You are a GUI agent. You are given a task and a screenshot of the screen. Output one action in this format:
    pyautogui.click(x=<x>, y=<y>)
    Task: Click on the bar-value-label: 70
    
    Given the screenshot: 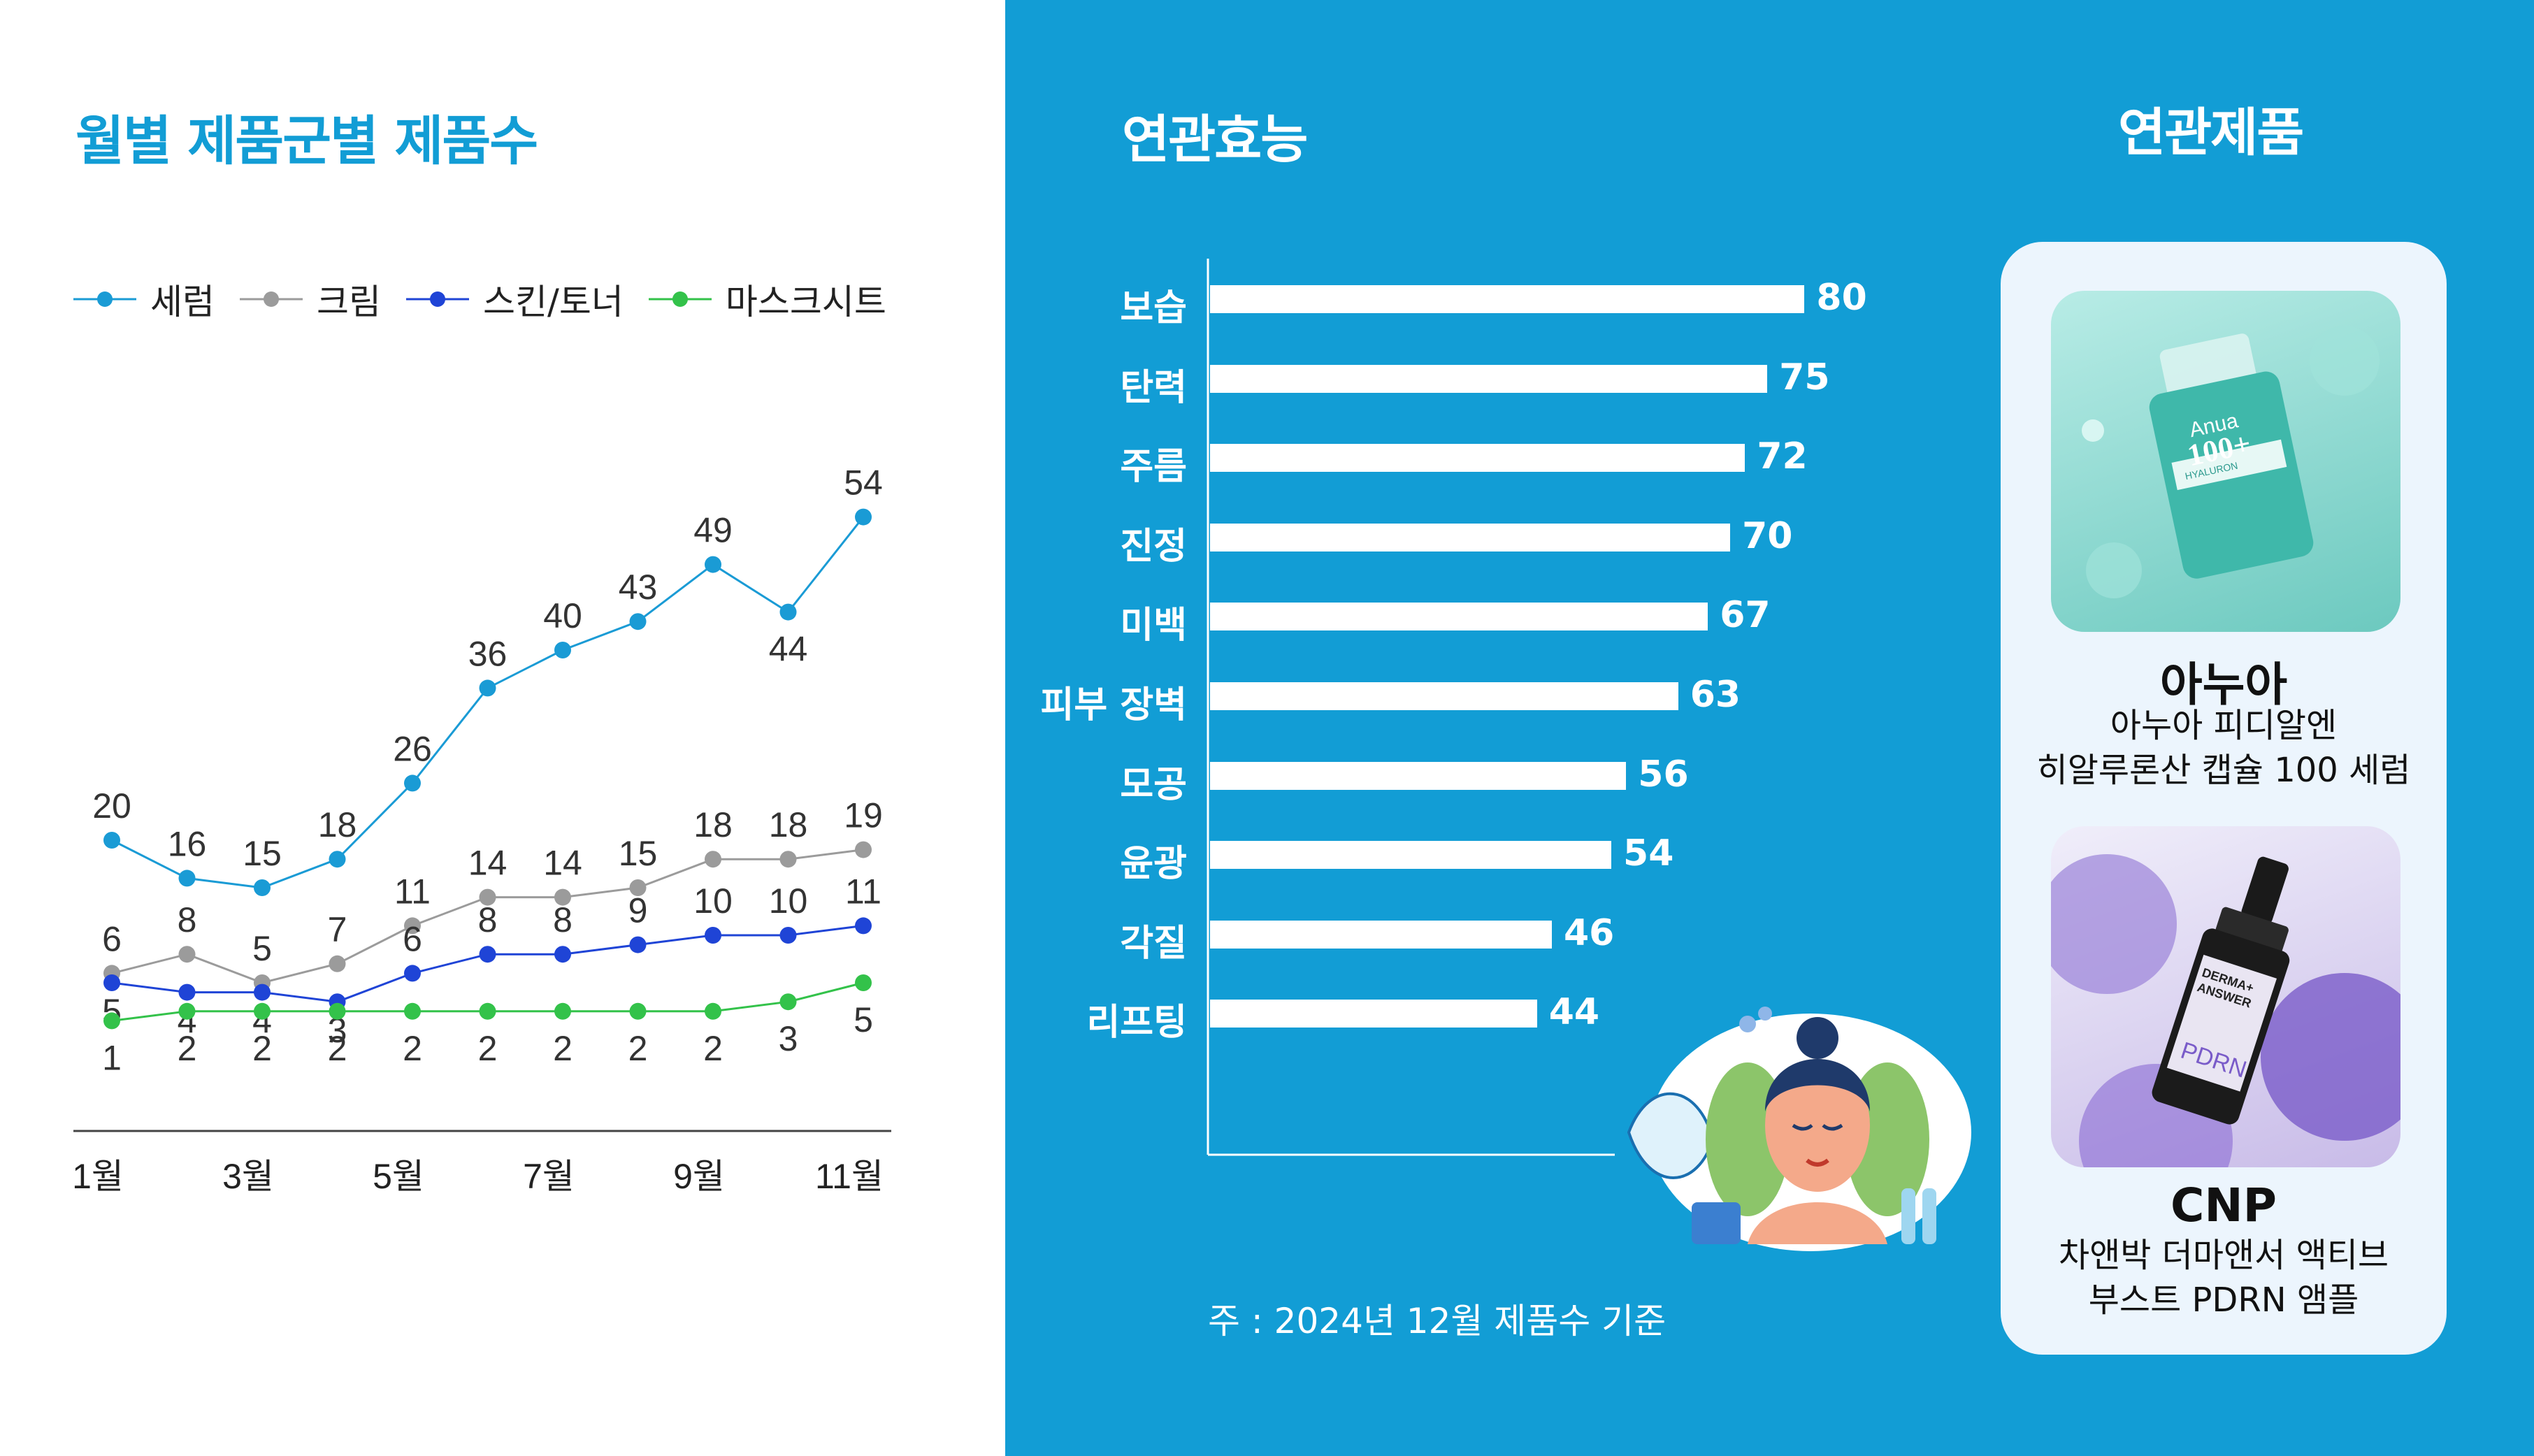 What is the action you would take?
    pyautogui.click(x=1768, y=535)
    